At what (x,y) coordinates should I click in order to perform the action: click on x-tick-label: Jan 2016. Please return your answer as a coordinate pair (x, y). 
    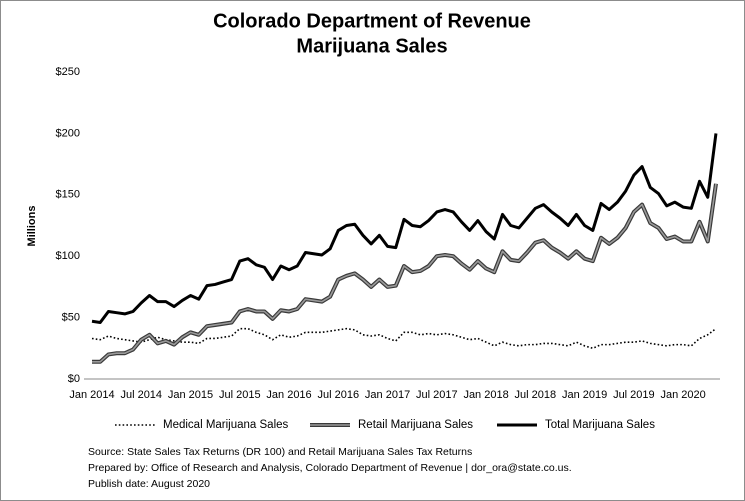
    Looking at the image, I should click on (288, 395).